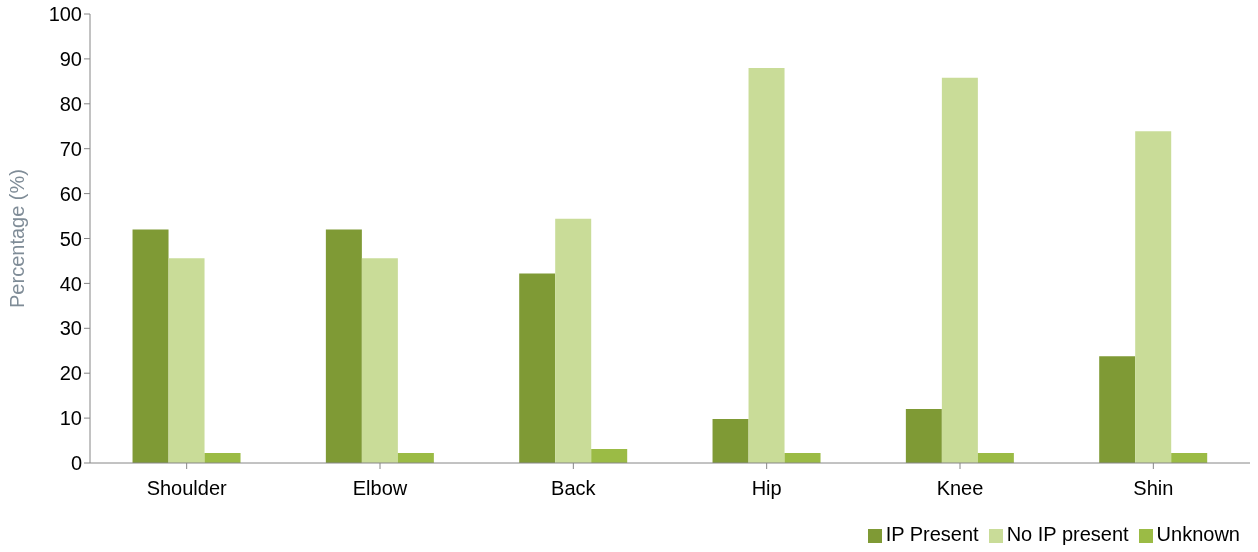  What do you see at coordinates (960, 488) in the screenshot?
I see `x-tick-label: Knee` at bounding box center [960, 488].